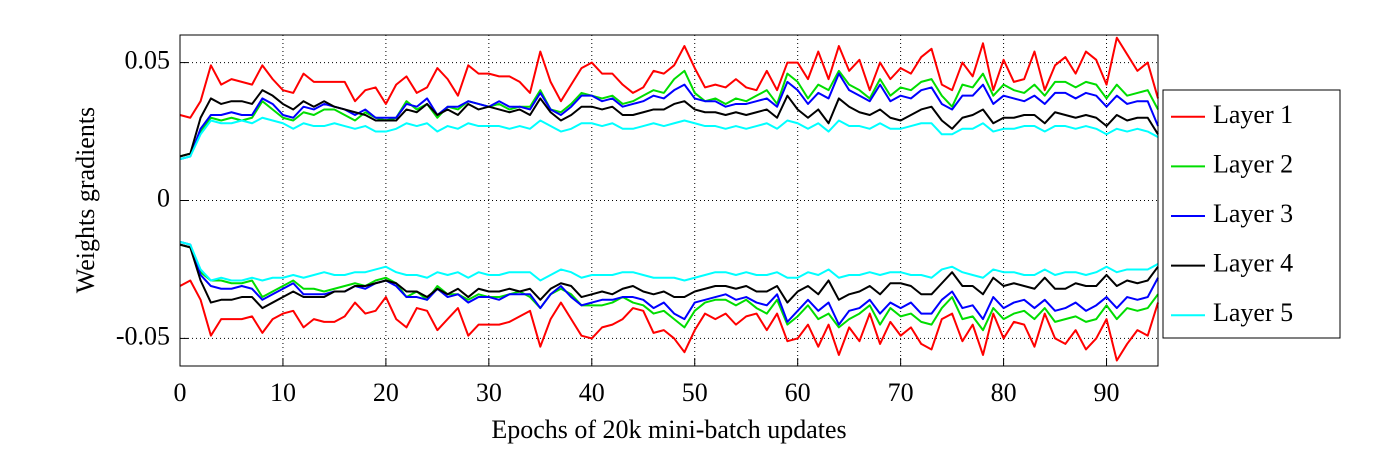 This screenshot has width=1400, height=474. What do you see at coordinates (143, 335) in the screenshot?
I see `y-tick-label: -0.05` at bounding box center [143, 335].